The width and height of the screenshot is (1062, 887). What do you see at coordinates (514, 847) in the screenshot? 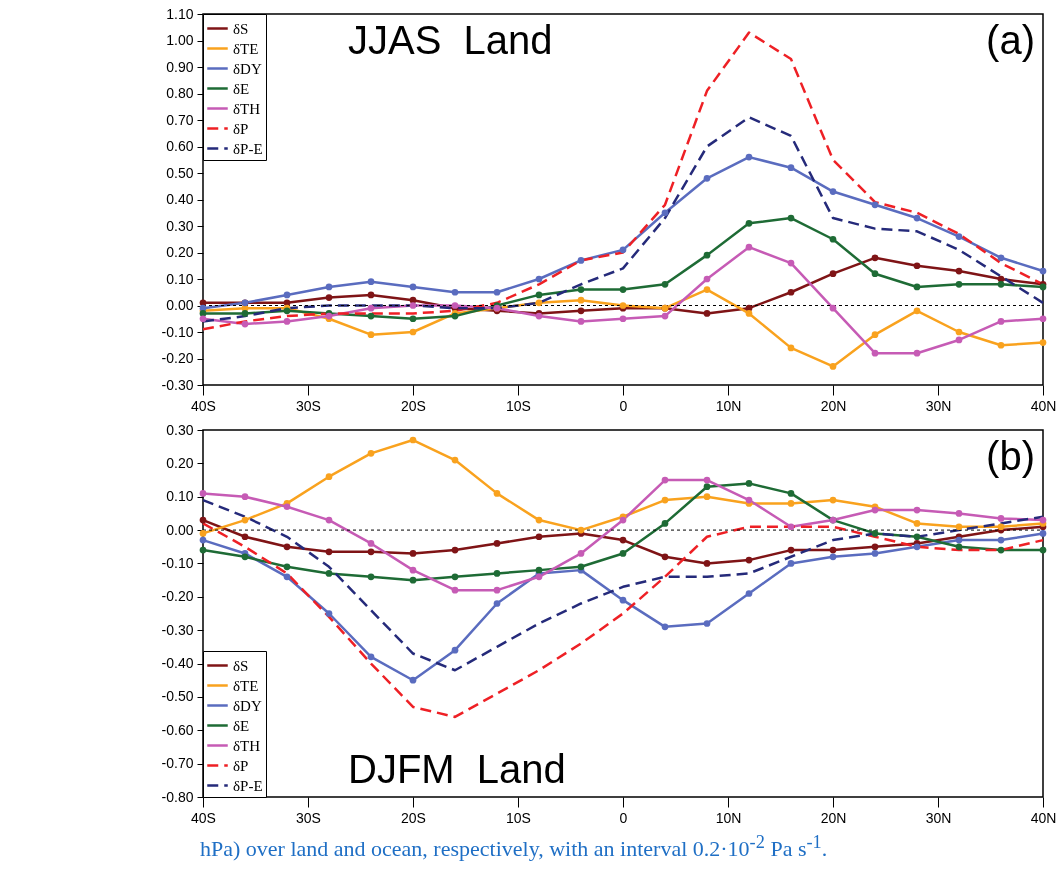
I see `text: hPa) over land and ocean, respectively, with an interval 0.2·10$^{-2}$ Pa s$^{-1}$.` at bounding box center [514, 847].